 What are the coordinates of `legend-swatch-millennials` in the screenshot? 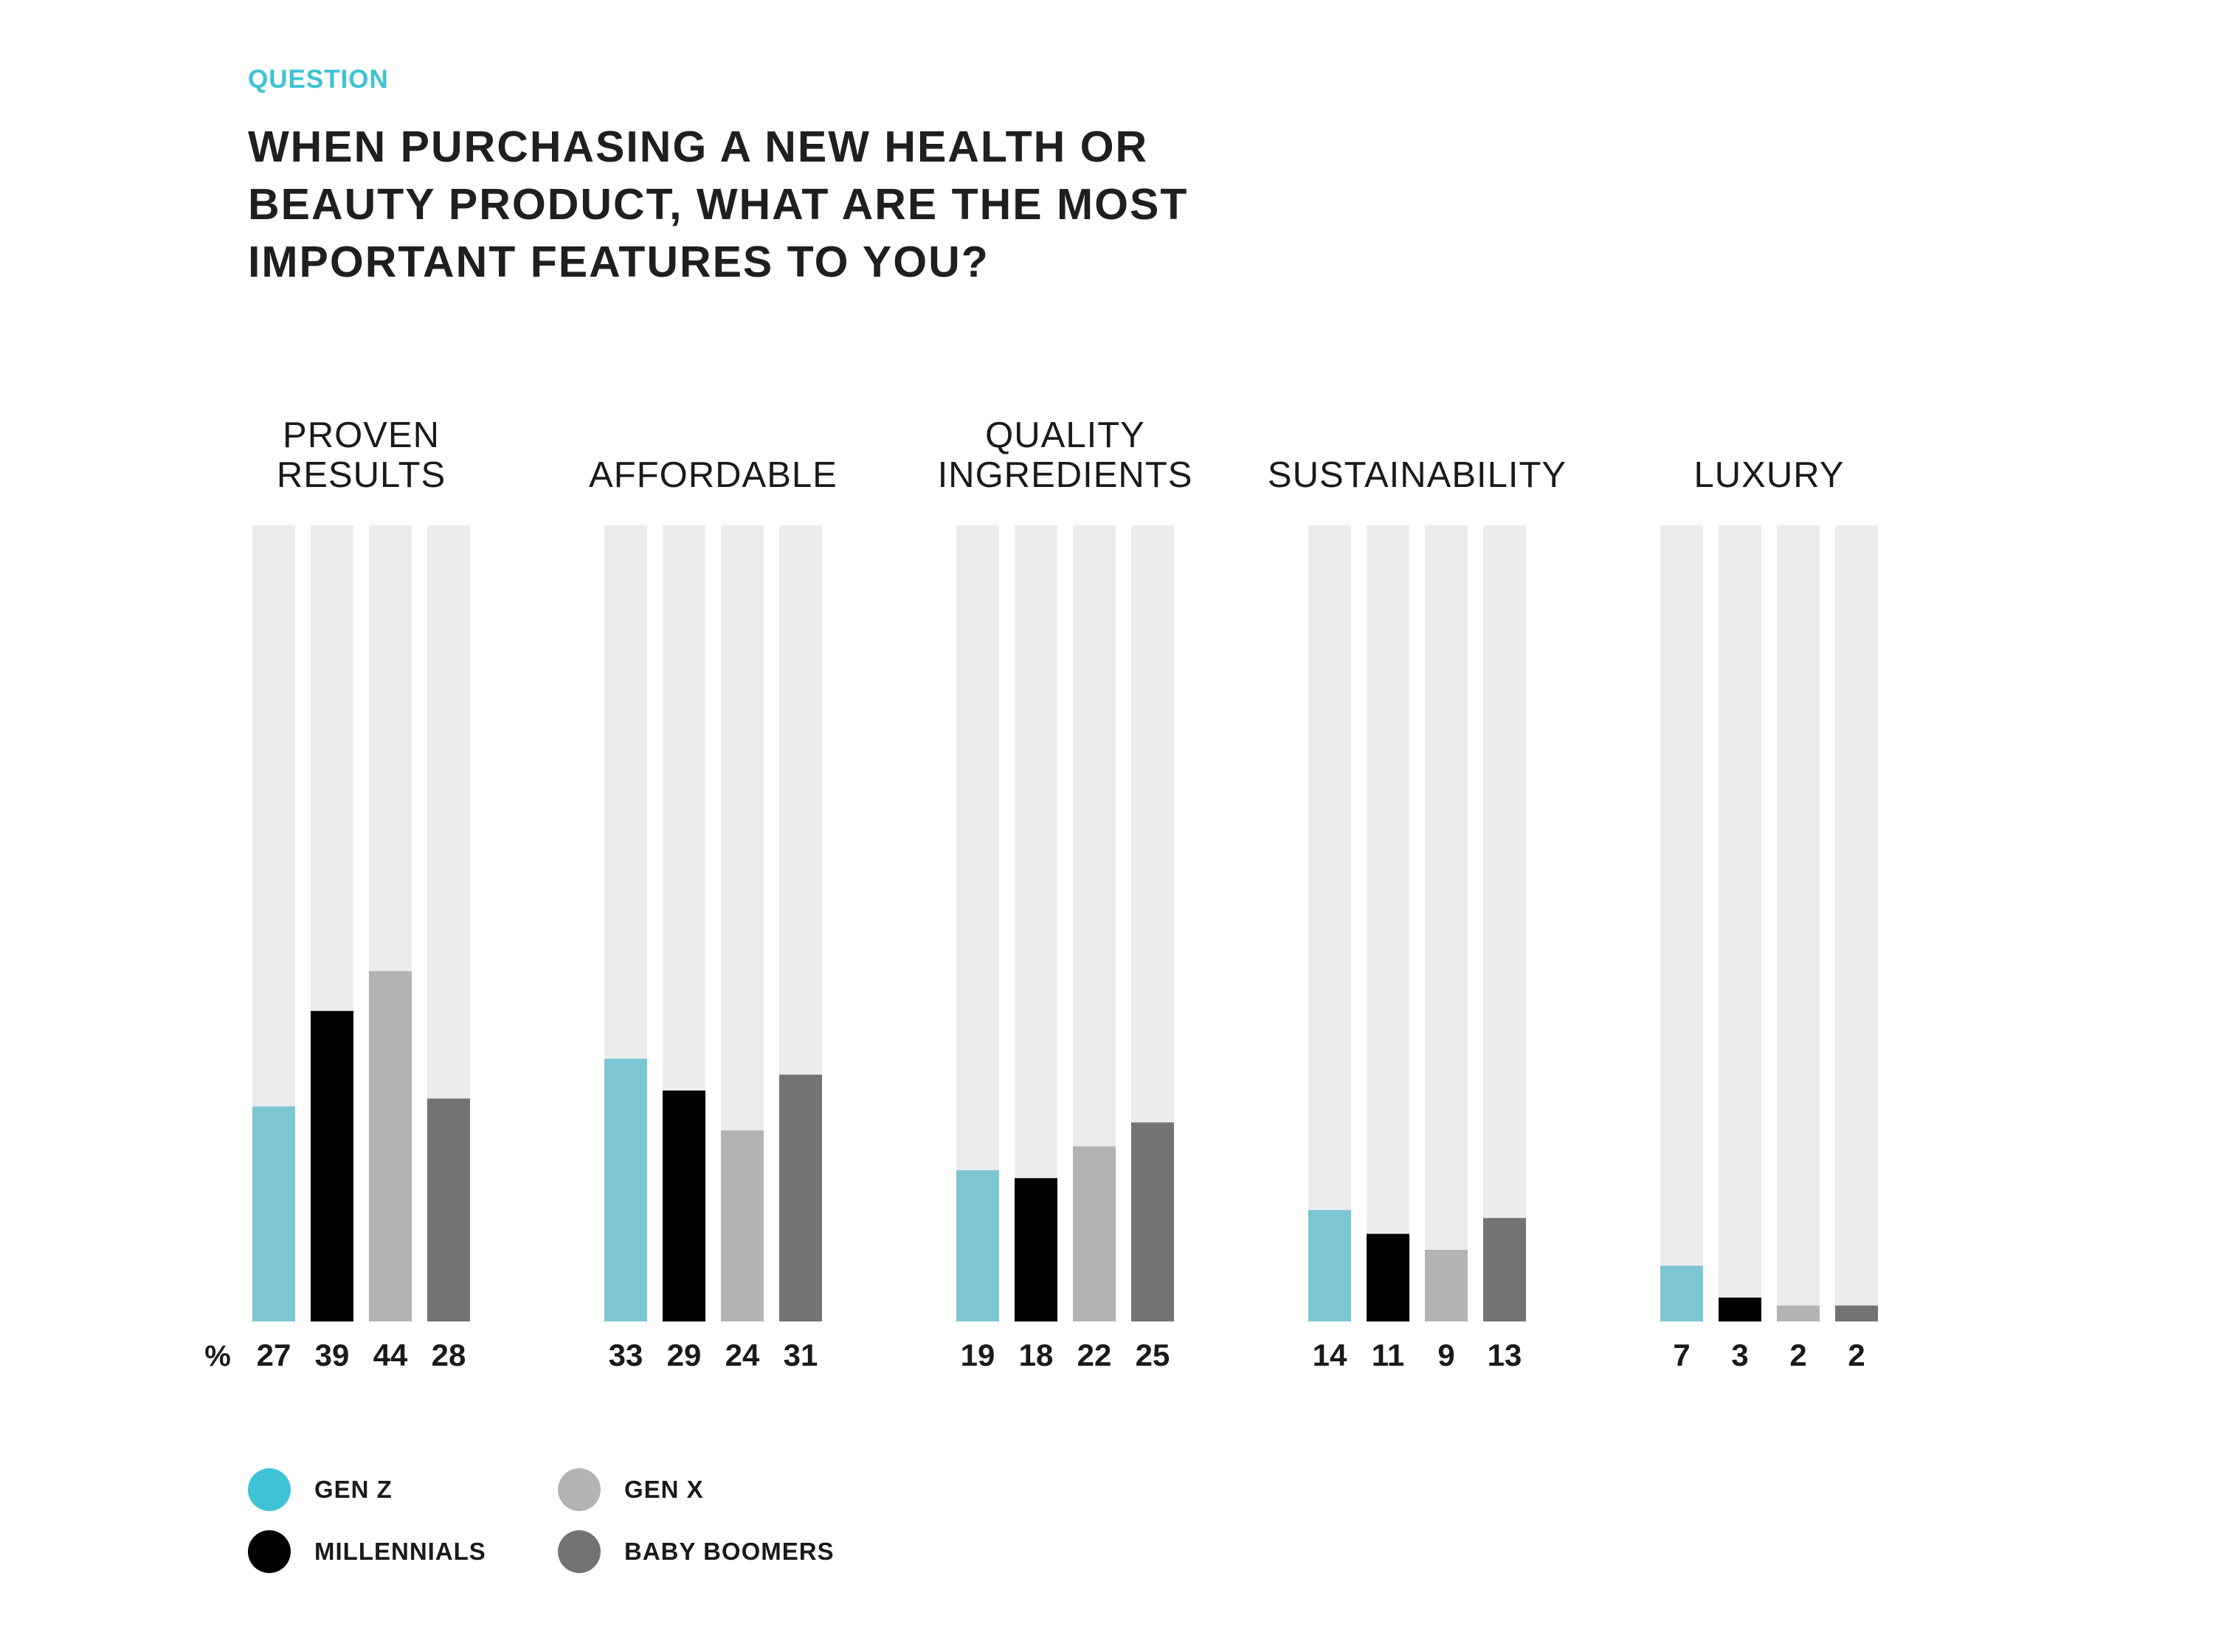 It's located at (269, 1552).